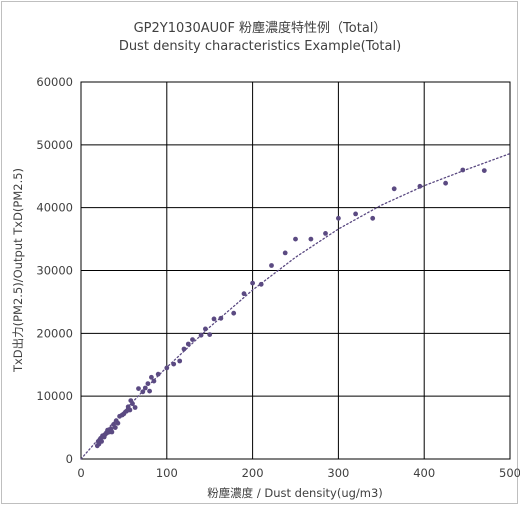 The image size is (520, 506). What do you see at coordinates (54, 82) in the screenshot?
I see `y-tick-label: 60000` at bounding box center [54, 82].